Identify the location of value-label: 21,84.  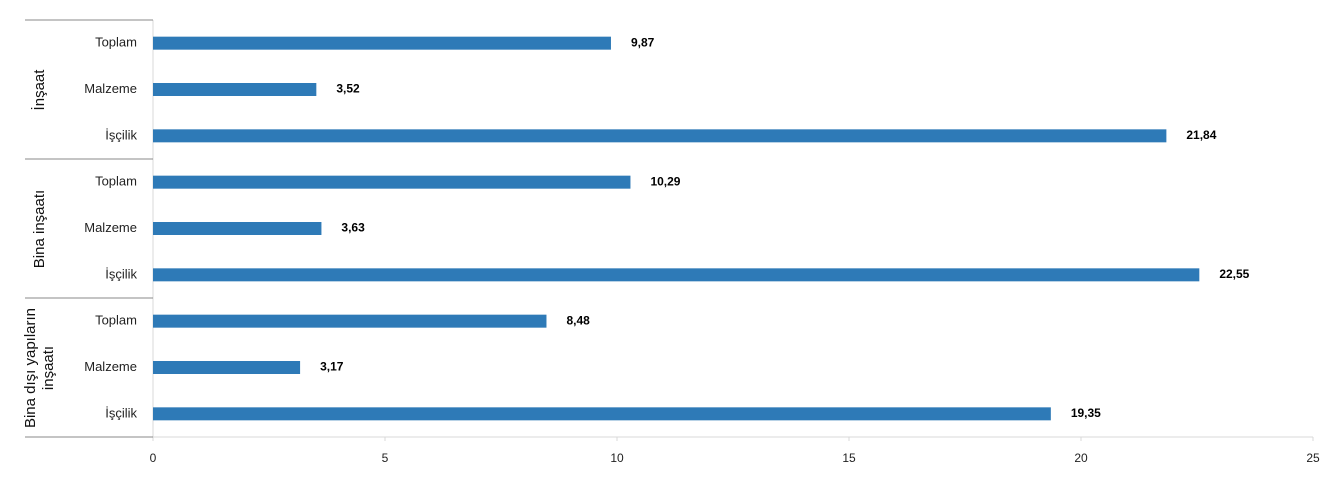
(1201, 135).